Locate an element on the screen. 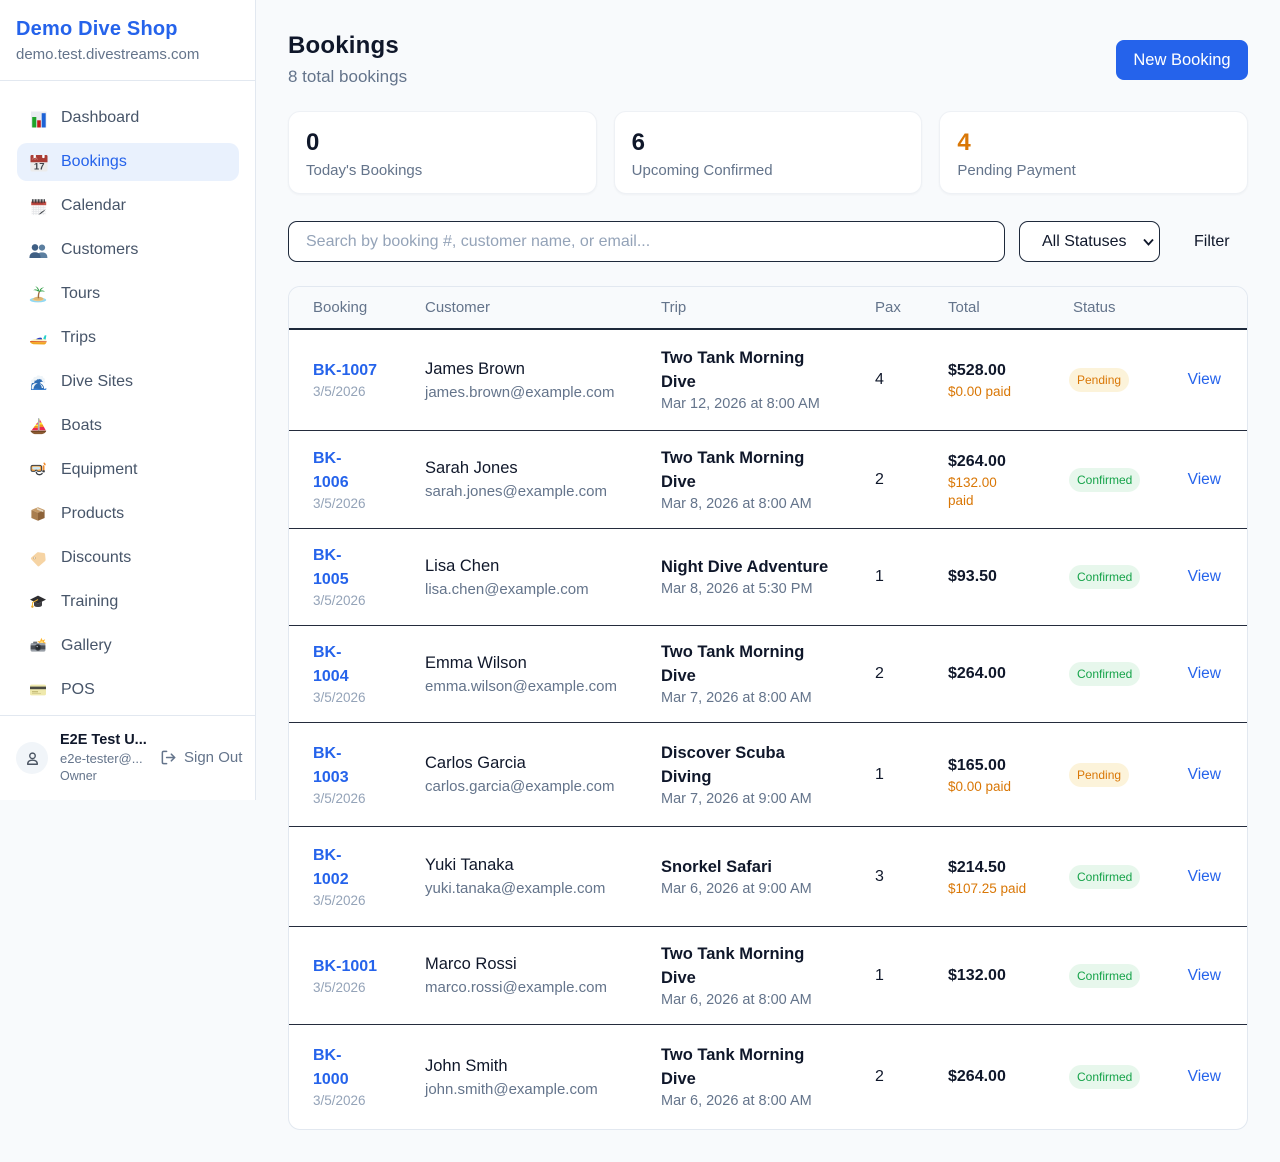 Image resolution: width=1280 pixels, height=1162 pixels. svg-text: 17 is located at coordinates (39, 166).